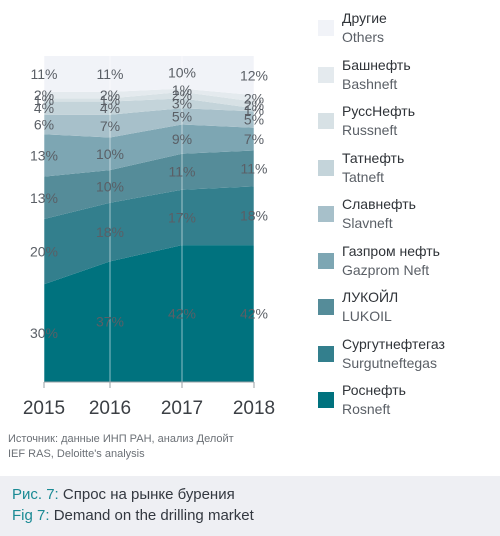 The width and height of the screenshot is (500, 536). What do you see at coordinates (389, 362) in the screenshot?
I see `legend-label-en: Surgutneftegas` at bounding box center [389, 362].